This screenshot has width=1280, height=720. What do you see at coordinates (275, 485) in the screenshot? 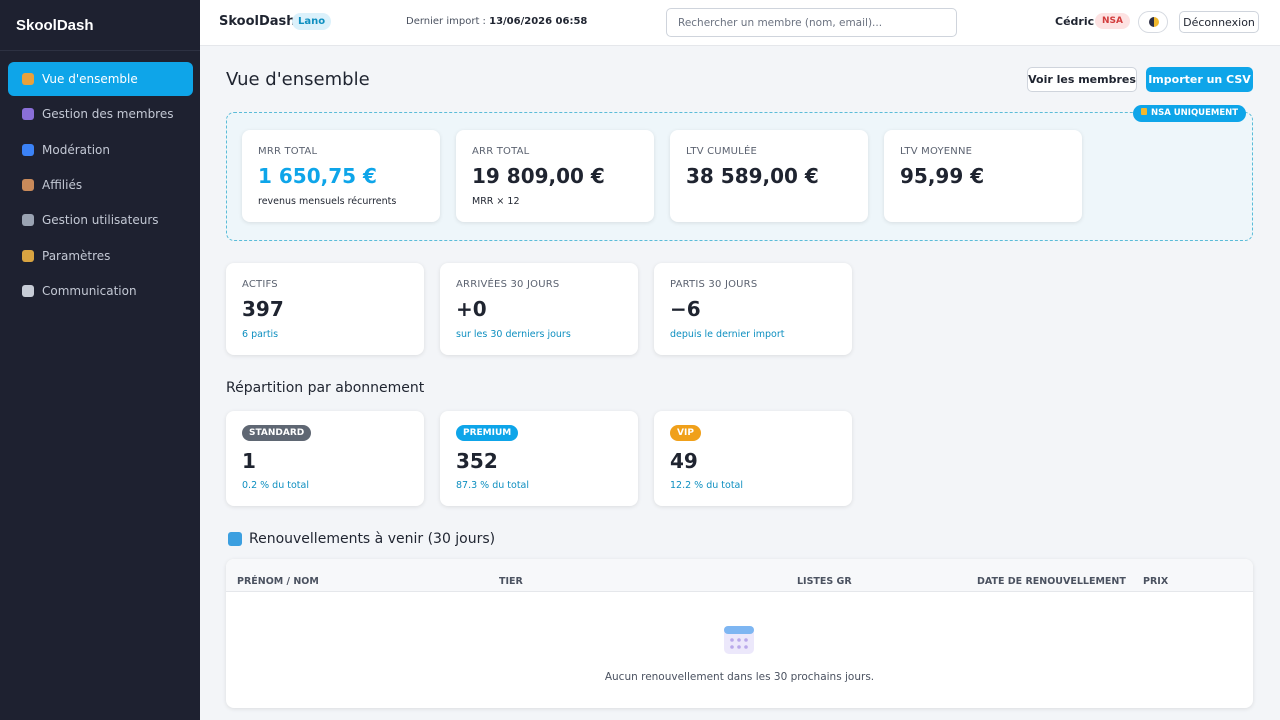
I see `card-note: 0.2 % du total` at bounding box center [275, 485].